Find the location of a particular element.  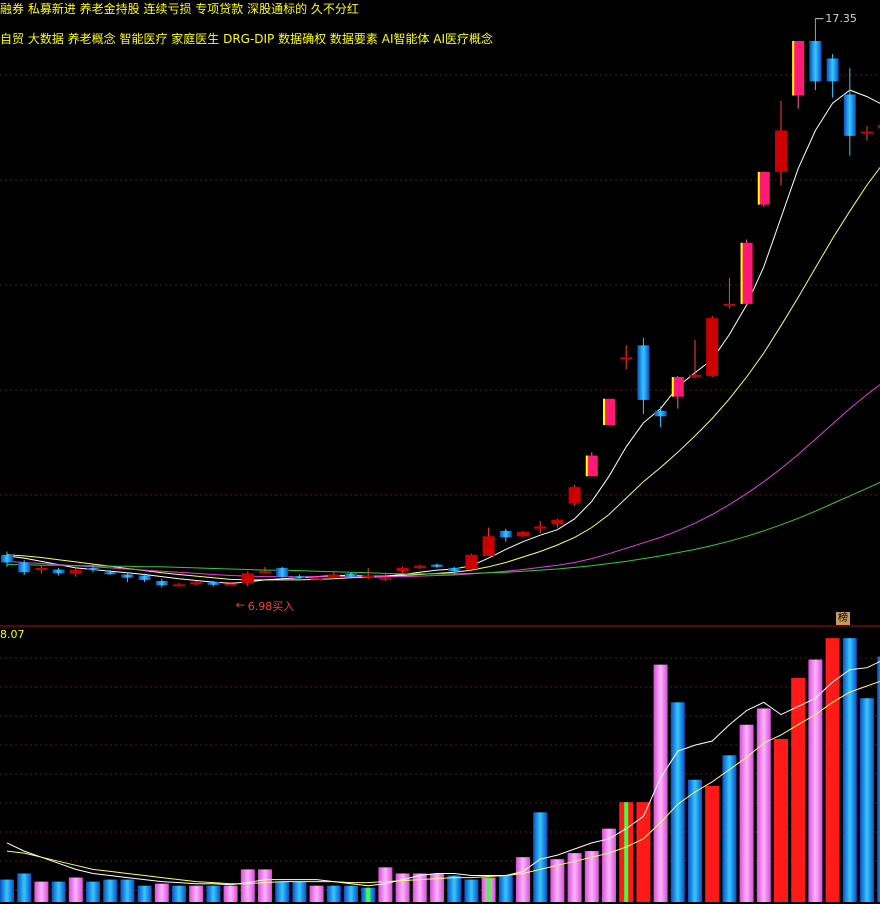

ranking-badge: 榜 is located at coordinates (843, 618).